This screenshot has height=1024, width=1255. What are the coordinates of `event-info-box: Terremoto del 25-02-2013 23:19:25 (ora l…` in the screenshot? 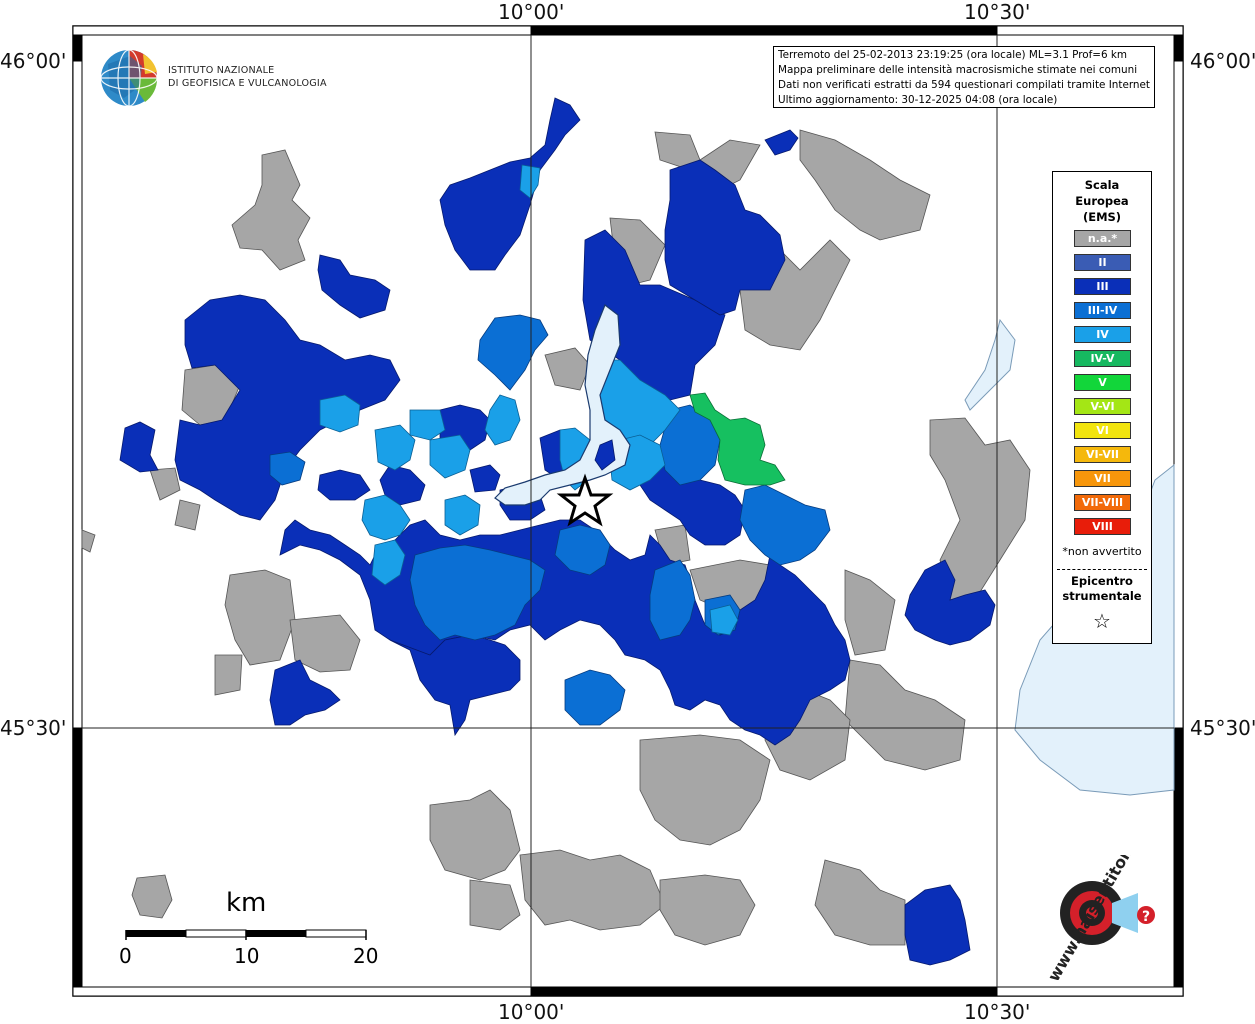 It's located at (964, 77).